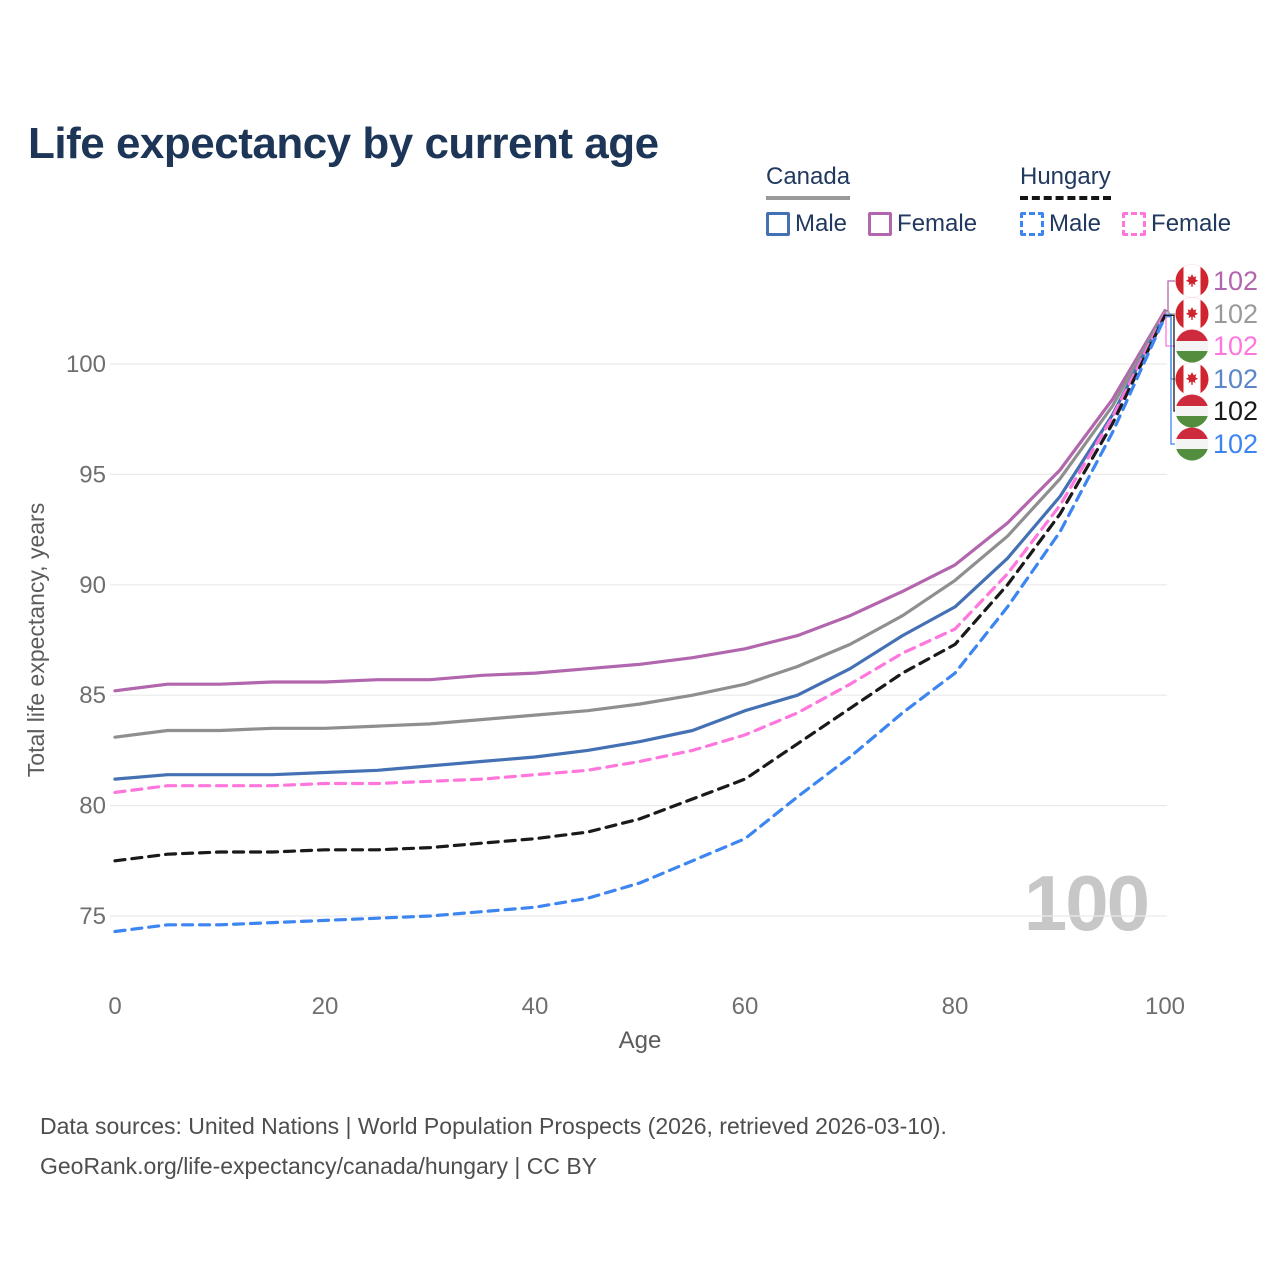 The image size is (1280, 1280). What do you see at coordinates (955, 1006) in the screenshot?
I see `x-tick-label: 80` at bounding box center [955, 1006].